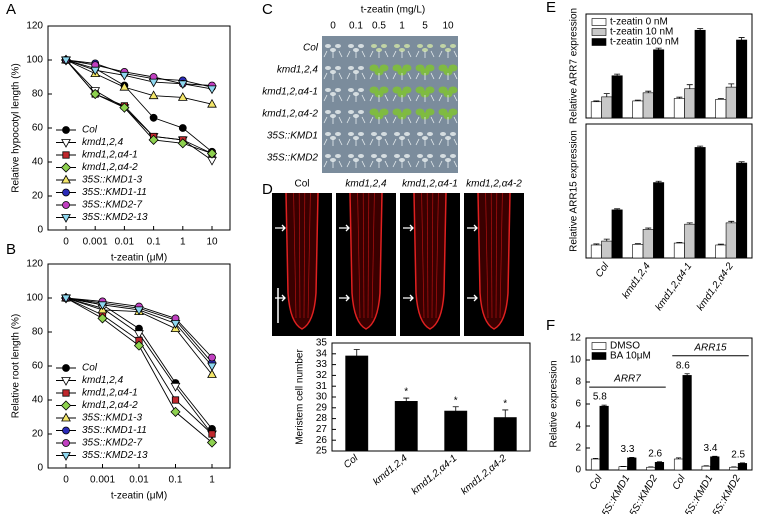  Describe the element at coordinates (448, 26) in the screenshot. I see `photo-column-label: 10` at that location.